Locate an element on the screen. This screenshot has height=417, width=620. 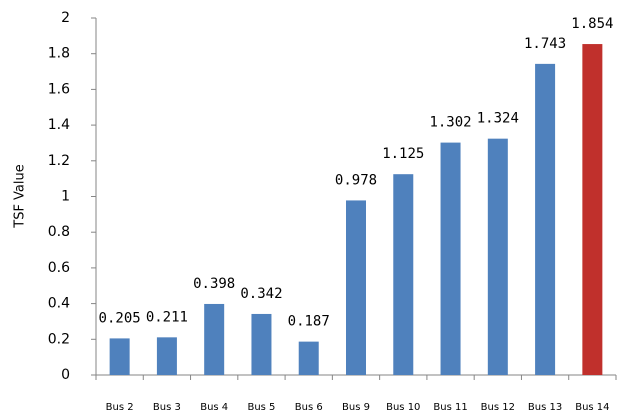
x-tick-label: Bus 13 is located at coordinates (545, 407).